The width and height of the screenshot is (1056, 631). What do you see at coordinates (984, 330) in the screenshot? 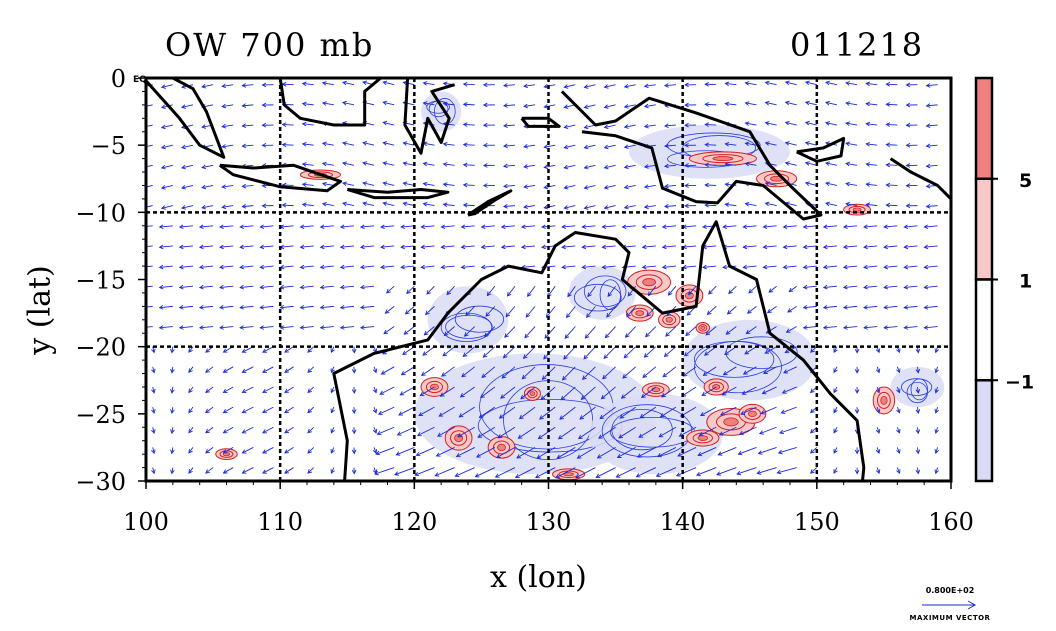
I see `colorbar-band` at bounding box center [984, 330].